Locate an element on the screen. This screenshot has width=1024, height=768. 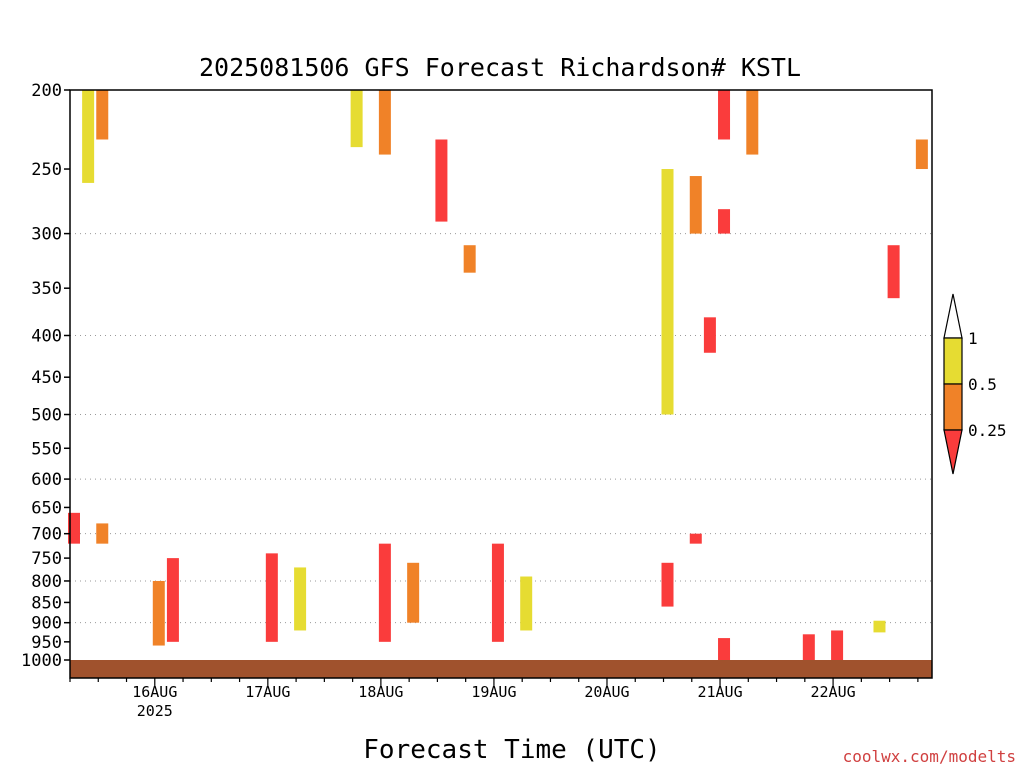
y-tick-label: 450 is located at coordinates (46, 378).